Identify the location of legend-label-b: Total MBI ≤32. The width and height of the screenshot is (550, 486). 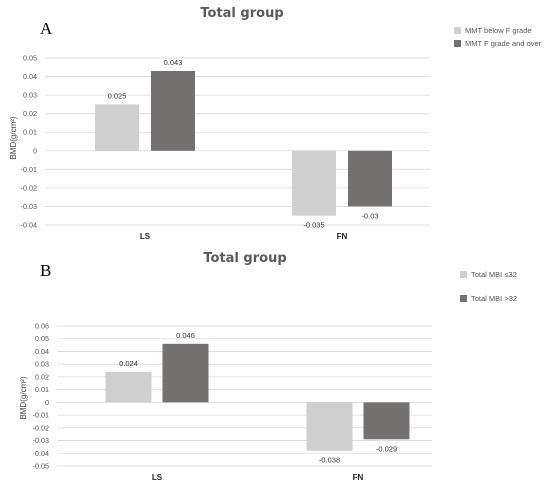
(494, 274).